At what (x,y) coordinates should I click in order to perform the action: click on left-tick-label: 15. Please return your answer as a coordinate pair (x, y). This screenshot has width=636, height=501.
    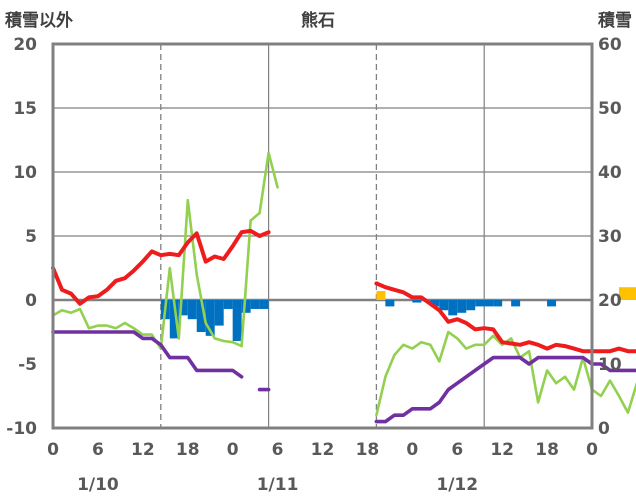
    Looking at the image, I should click on (25, 109).